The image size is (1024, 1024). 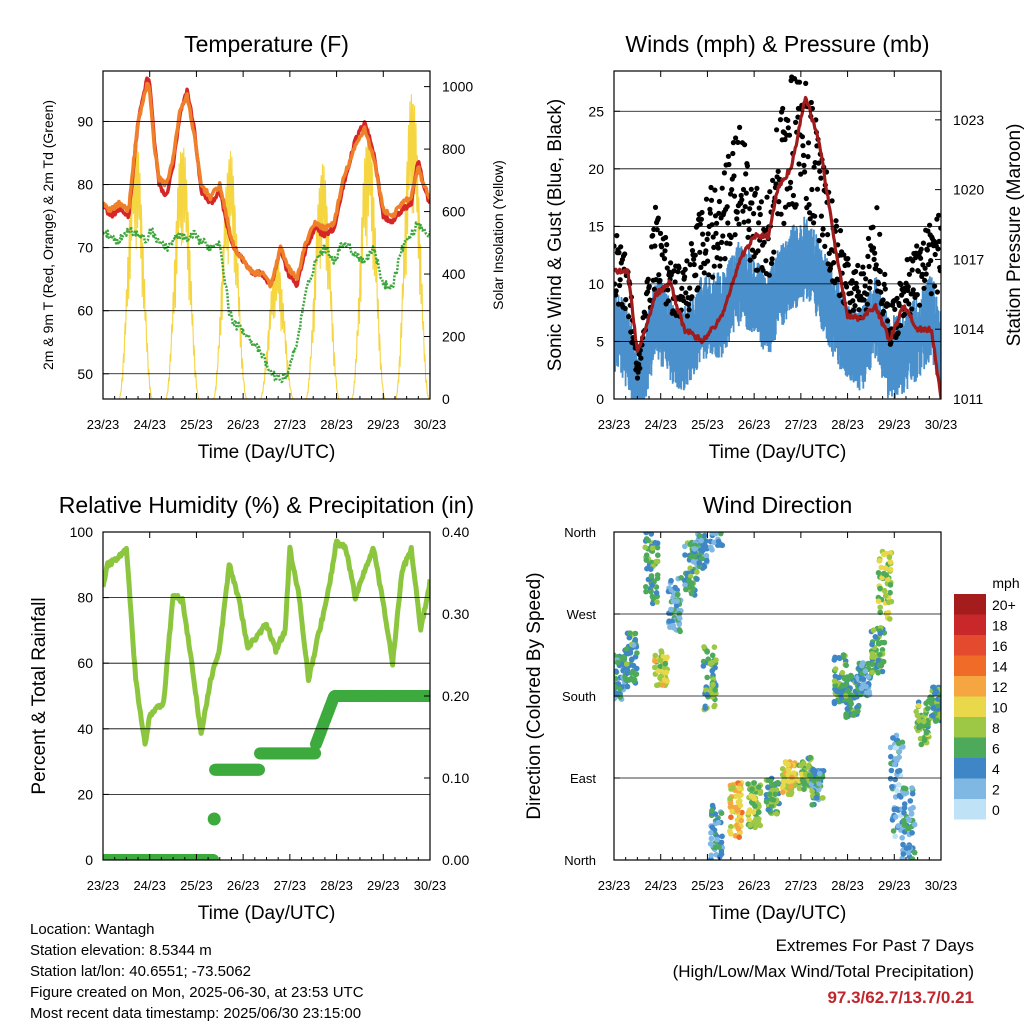 I want to click on y-right-tick-label: 0.30, so click(x=455, y=614).